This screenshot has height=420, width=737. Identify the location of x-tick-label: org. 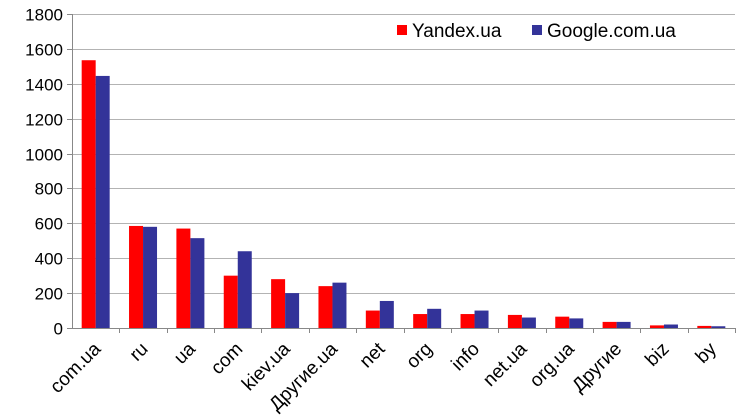
(419, 356).